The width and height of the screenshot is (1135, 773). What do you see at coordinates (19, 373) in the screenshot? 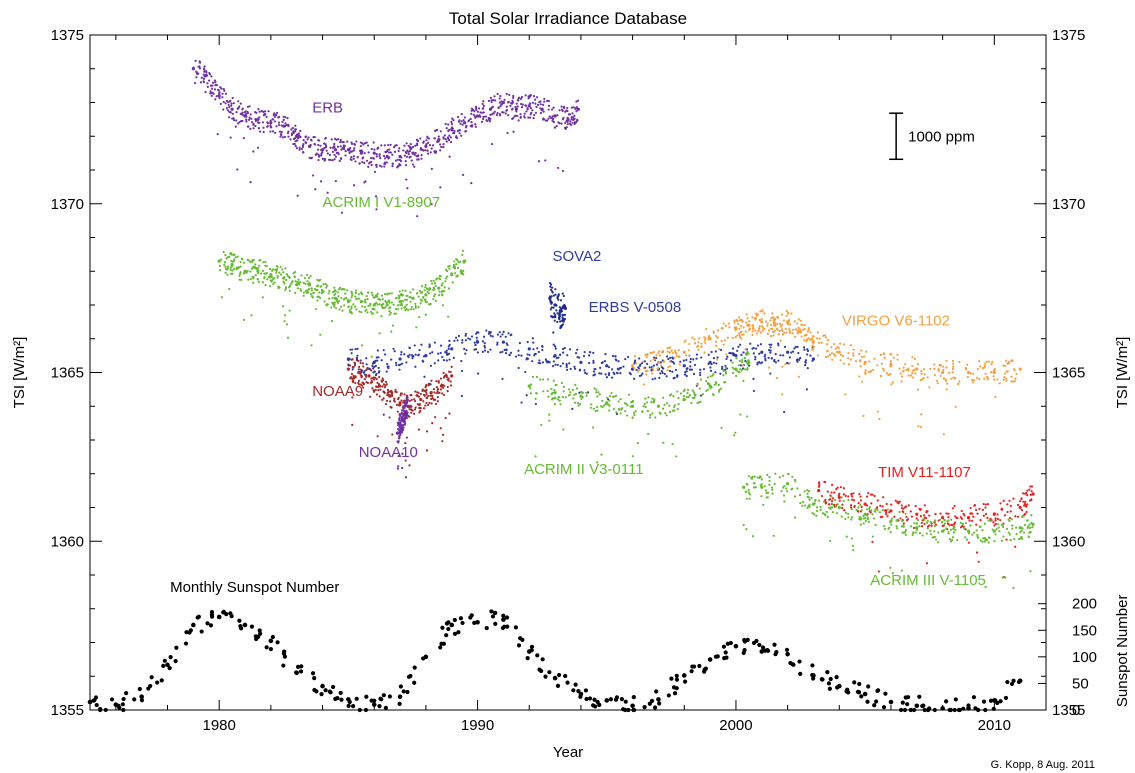
I see `y-axis-label-left: TSI [W/m²]` at bounding box center [19, 373].